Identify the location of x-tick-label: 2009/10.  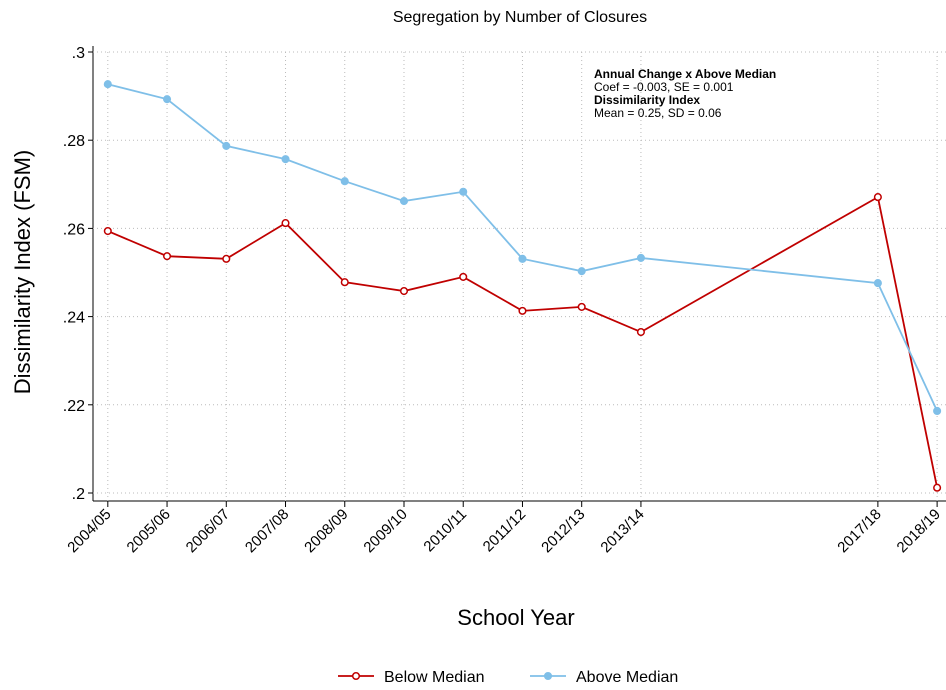
(385, 531).